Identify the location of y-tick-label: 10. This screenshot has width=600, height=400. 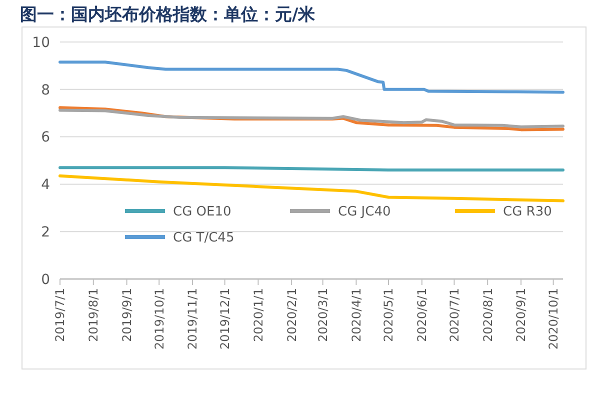
(41, 42).